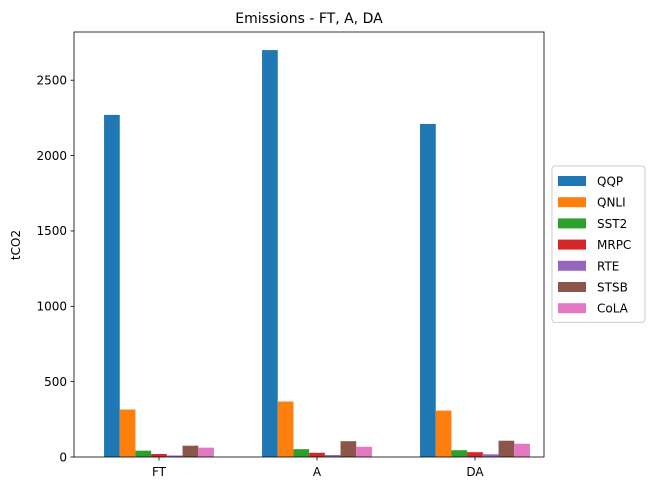 This screenshot has height=496, width=651. I want to click on bar-cola-da, so click(522, 450).